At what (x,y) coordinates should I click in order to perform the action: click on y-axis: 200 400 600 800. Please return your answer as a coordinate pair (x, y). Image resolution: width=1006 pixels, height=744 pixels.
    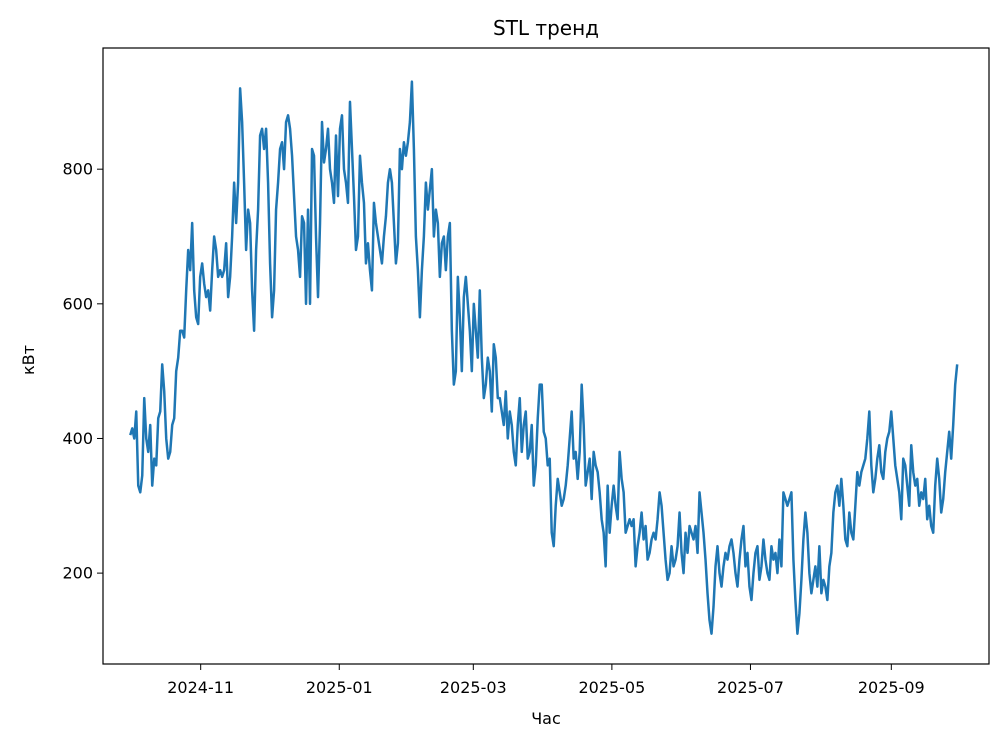
    Looking at the image, I should click on (82, 371).